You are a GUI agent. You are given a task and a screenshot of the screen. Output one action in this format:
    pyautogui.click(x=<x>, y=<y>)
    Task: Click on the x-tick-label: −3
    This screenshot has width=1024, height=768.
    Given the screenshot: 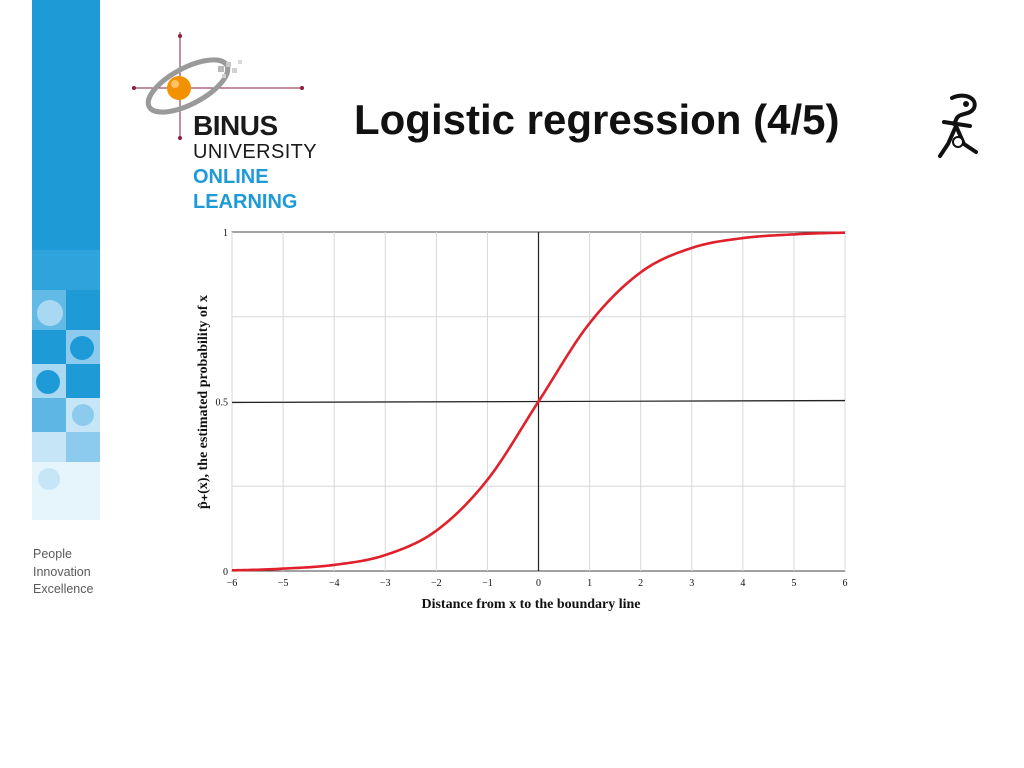 What is the action you would take?
    pyautogui.click(x=385, y=583)
    